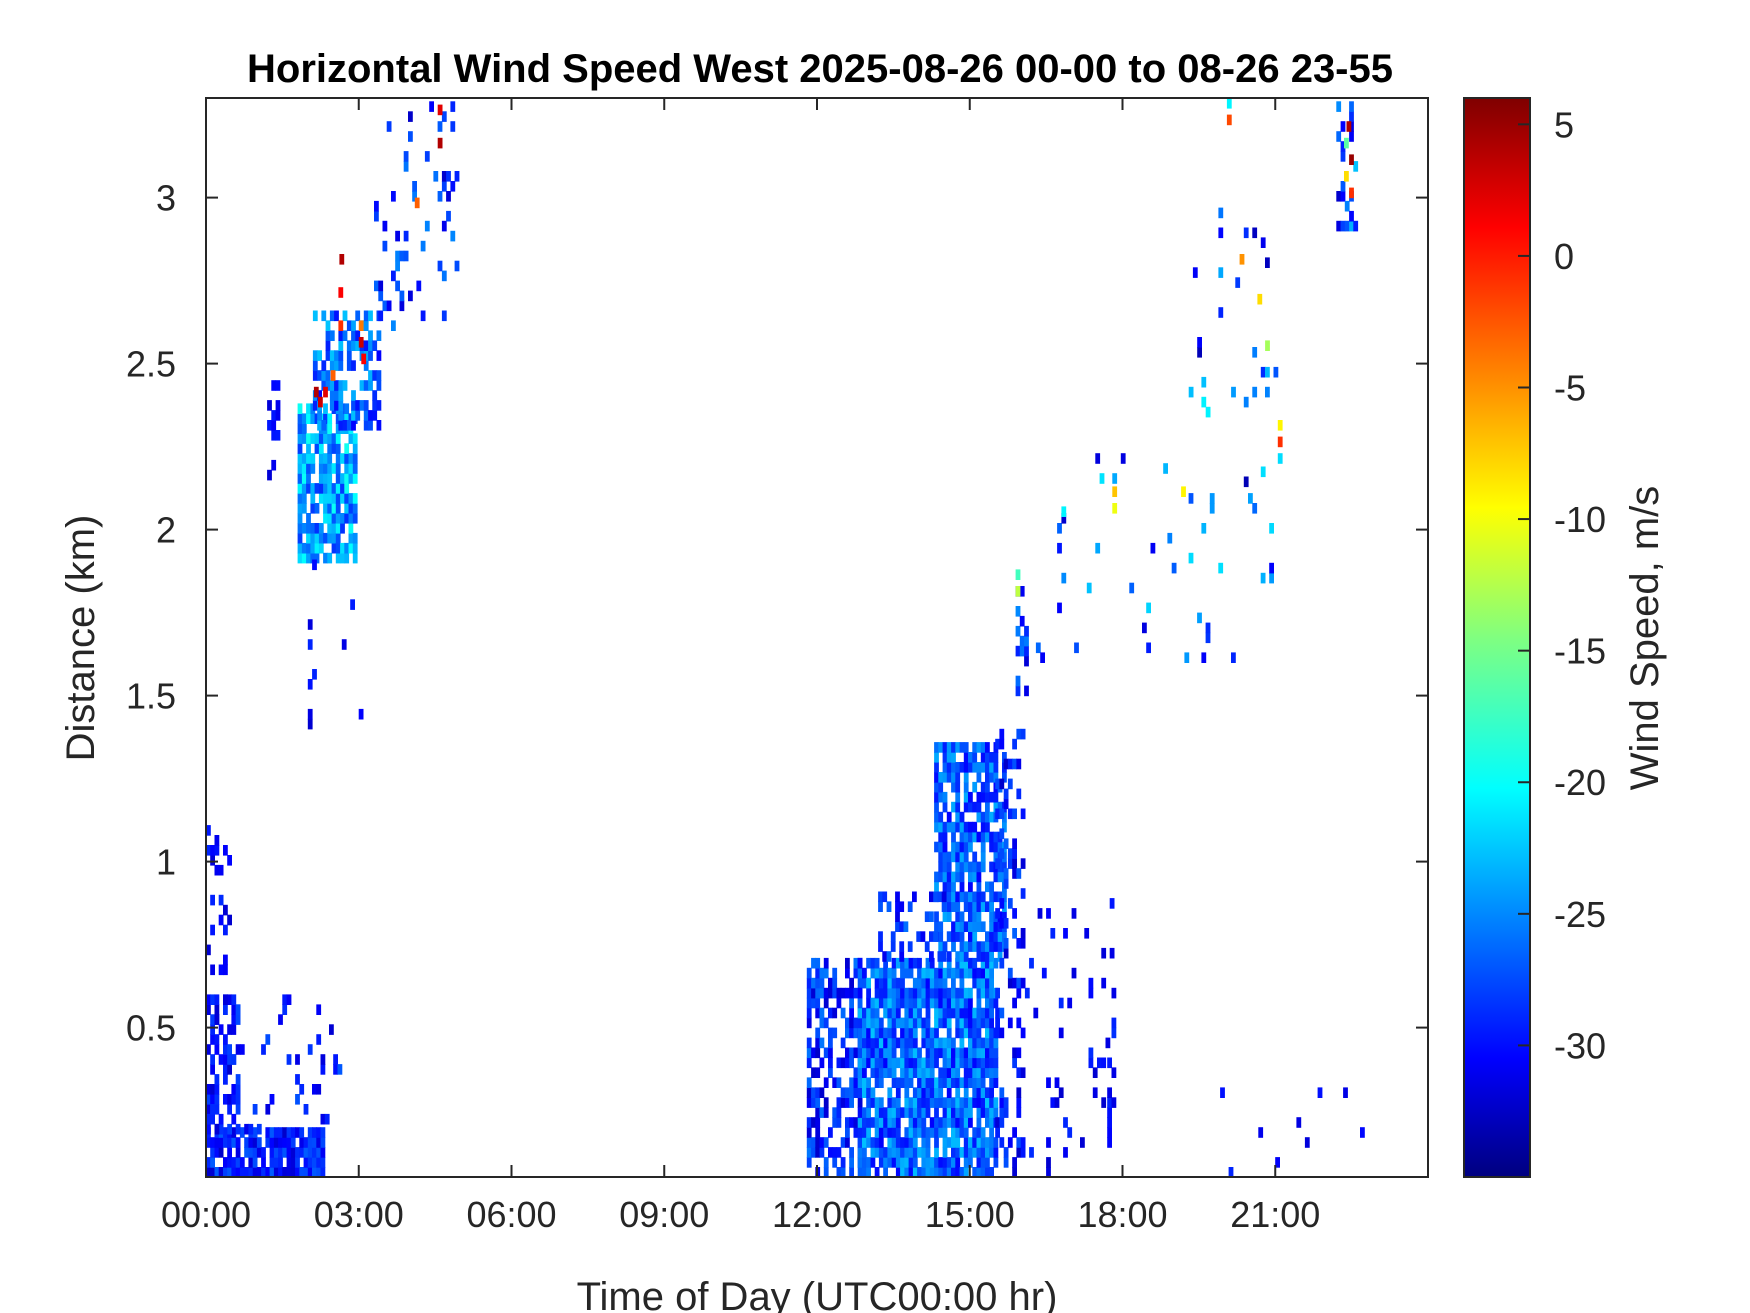  Describe the element at coordinates (1122, 1214) in the screenshot. I see `x-tick-label: 18:00` at that location.